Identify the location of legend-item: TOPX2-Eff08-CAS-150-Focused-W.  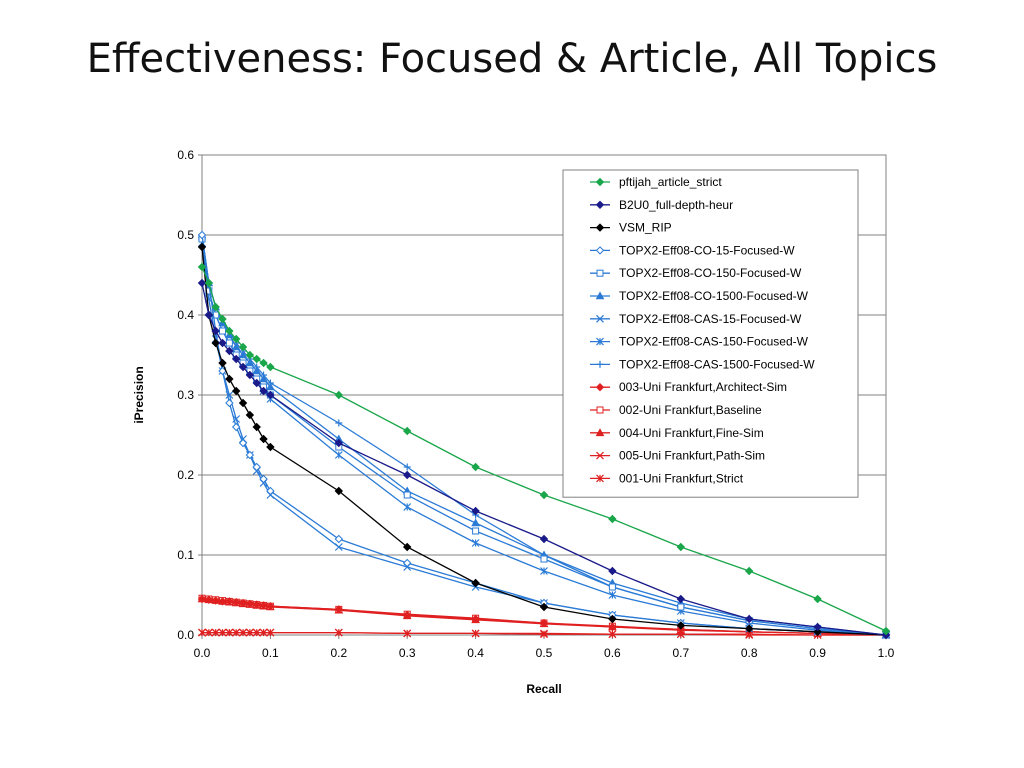
(699, 342).